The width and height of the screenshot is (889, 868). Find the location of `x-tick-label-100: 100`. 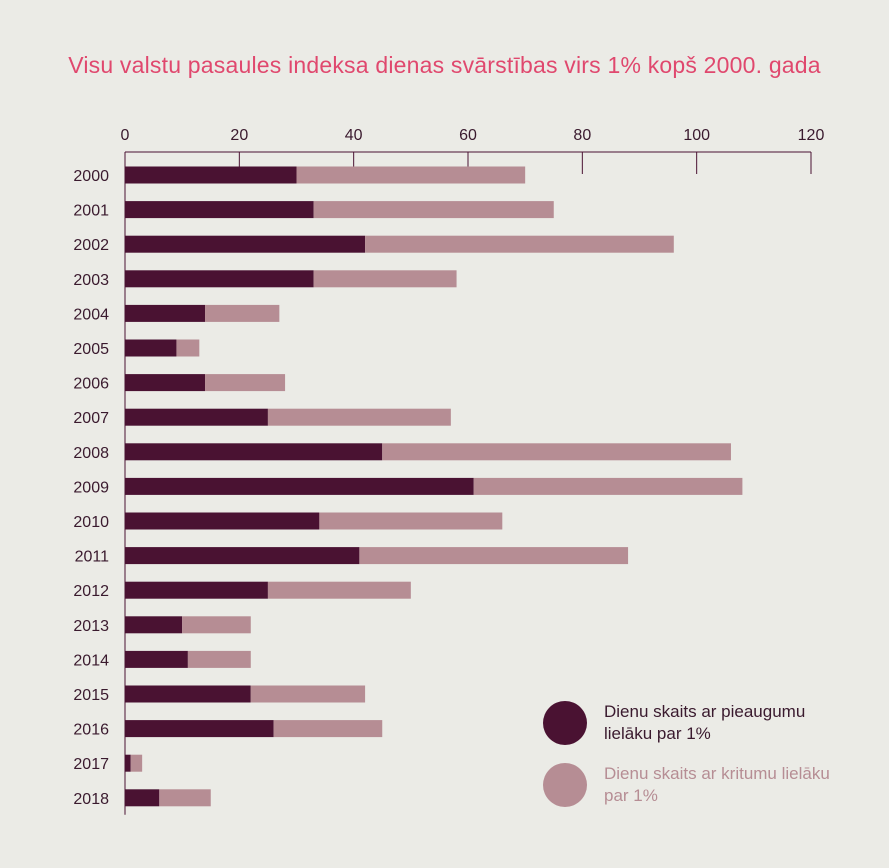

x-tick-label-100: 100 is located at coordinates (696, 135).